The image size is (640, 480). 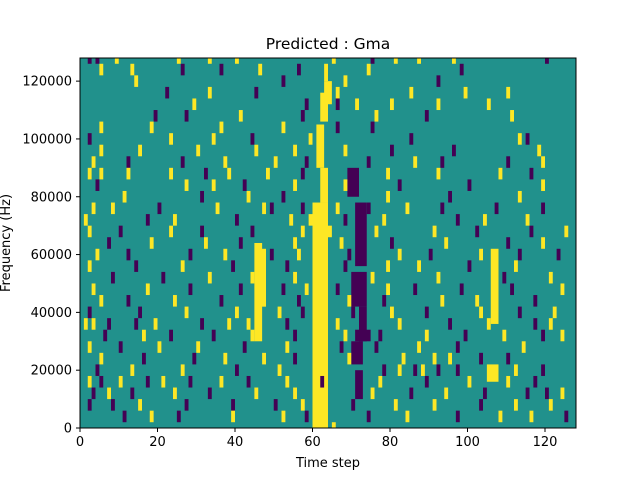 What do you see at coordinates (327, 463) in the screenshot?
I see `x-axis-label: Time step` at bounding box center [327, 463].